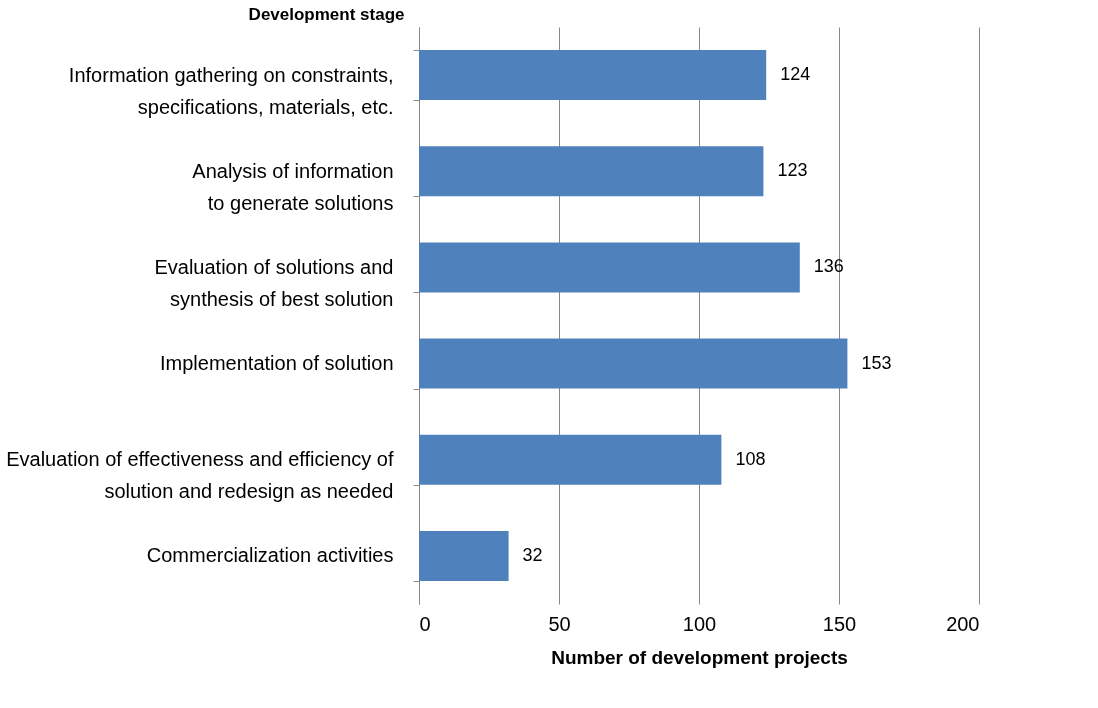 The height and width of the screenshot is (708, 1098). Describe the element at coordinates (792, 170) in the screenshot. I see `data-label: 123` at that location.